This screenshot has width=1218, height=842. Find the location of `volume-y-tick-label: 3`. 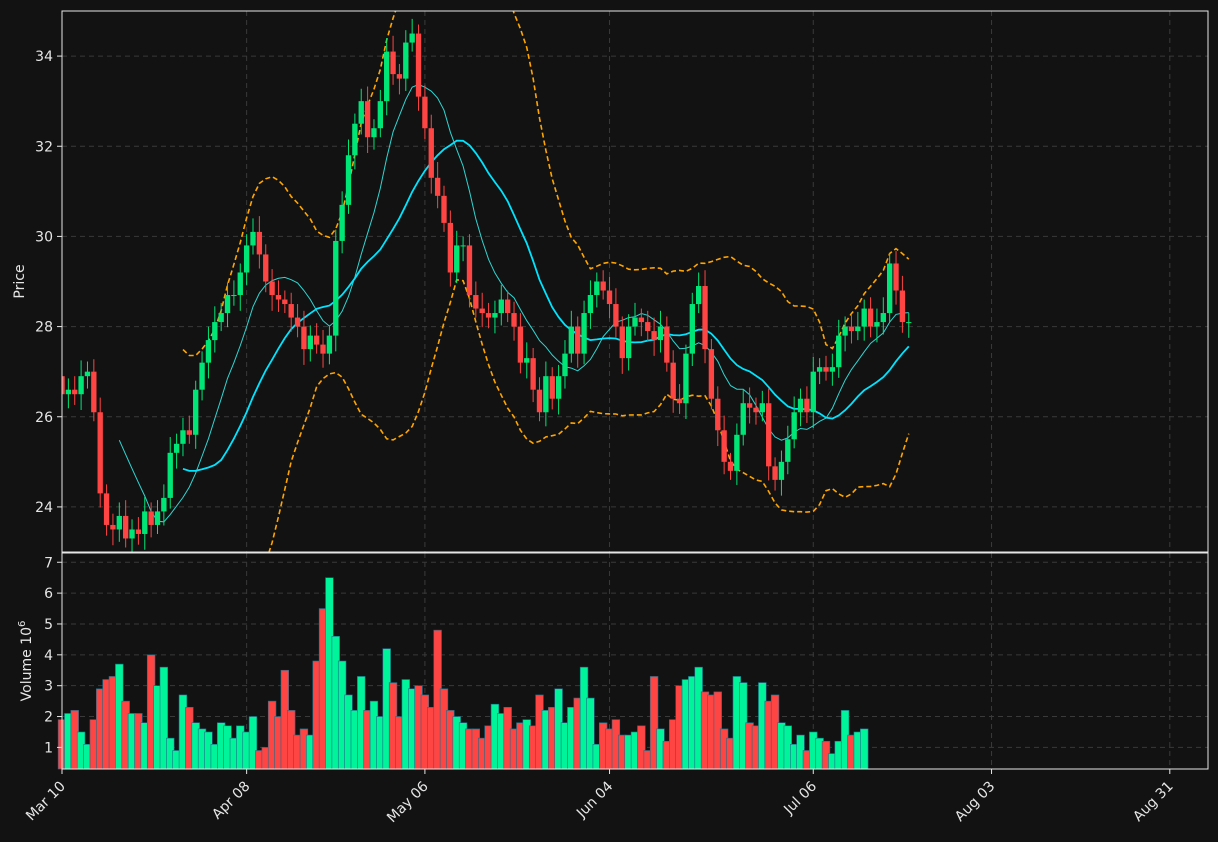

volume-y-tick-label: 3 is located at coordinates (48, 687).